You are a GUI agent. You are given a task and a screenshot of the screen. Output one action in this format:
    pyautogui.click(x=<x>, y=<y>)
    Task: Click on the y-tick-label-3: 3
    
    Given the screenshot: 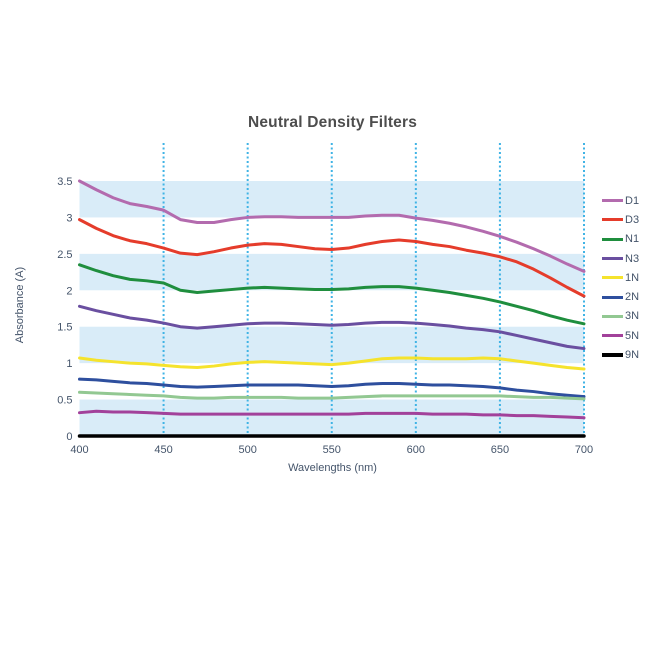 What is the action you would take?
    pyautogui.click(x=69, y=218)
    